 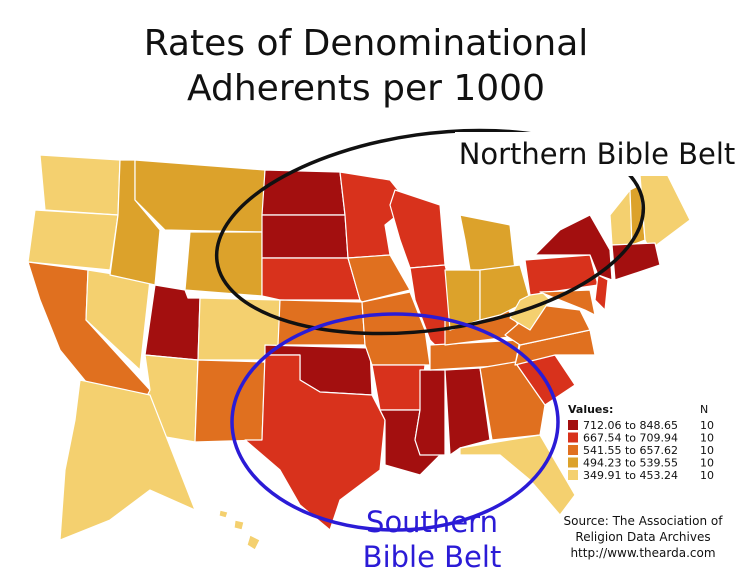 I want to click on legend-count-heading: N, so click(x=704, y=409).